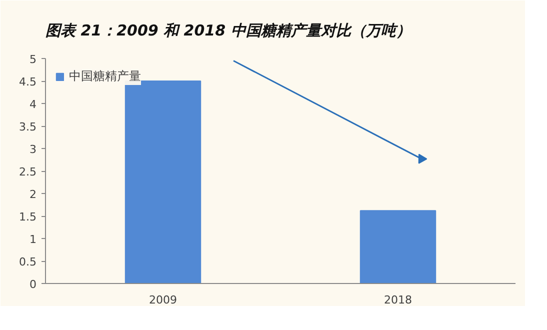 The width and height of the screenshot is (547, 330). I want to click on y-tick-label: 0.5, so click(28, 262).